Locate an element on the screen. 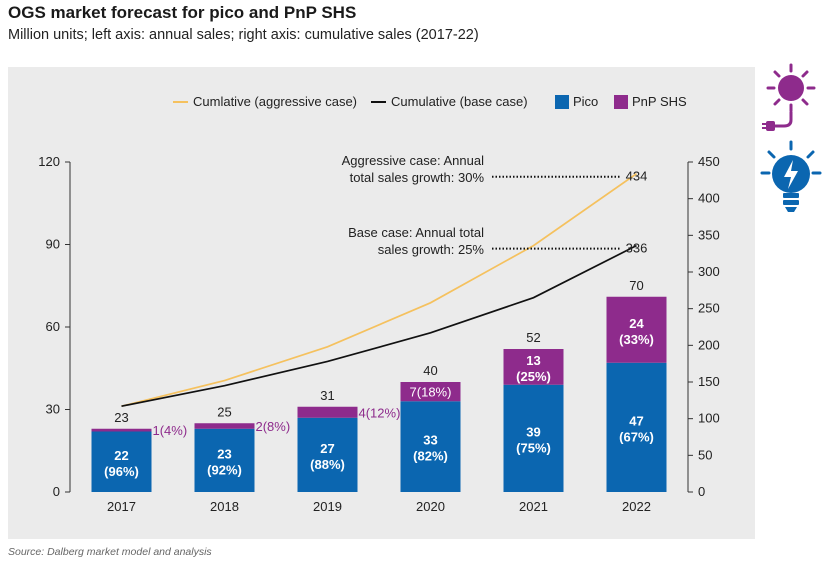  bar-label-pico: (92%) is located at coordinates (224, 469).